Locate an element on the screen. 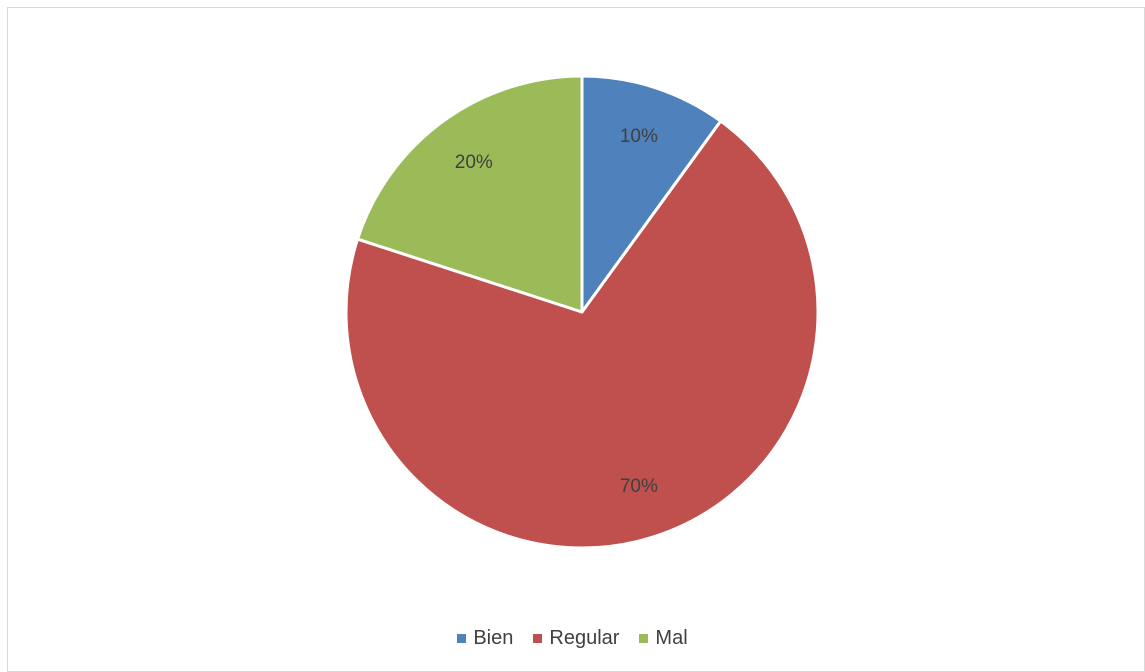 This screenshot has width=1145, height=672. data-label-bien: 10% is located at coordinates (639, 136).